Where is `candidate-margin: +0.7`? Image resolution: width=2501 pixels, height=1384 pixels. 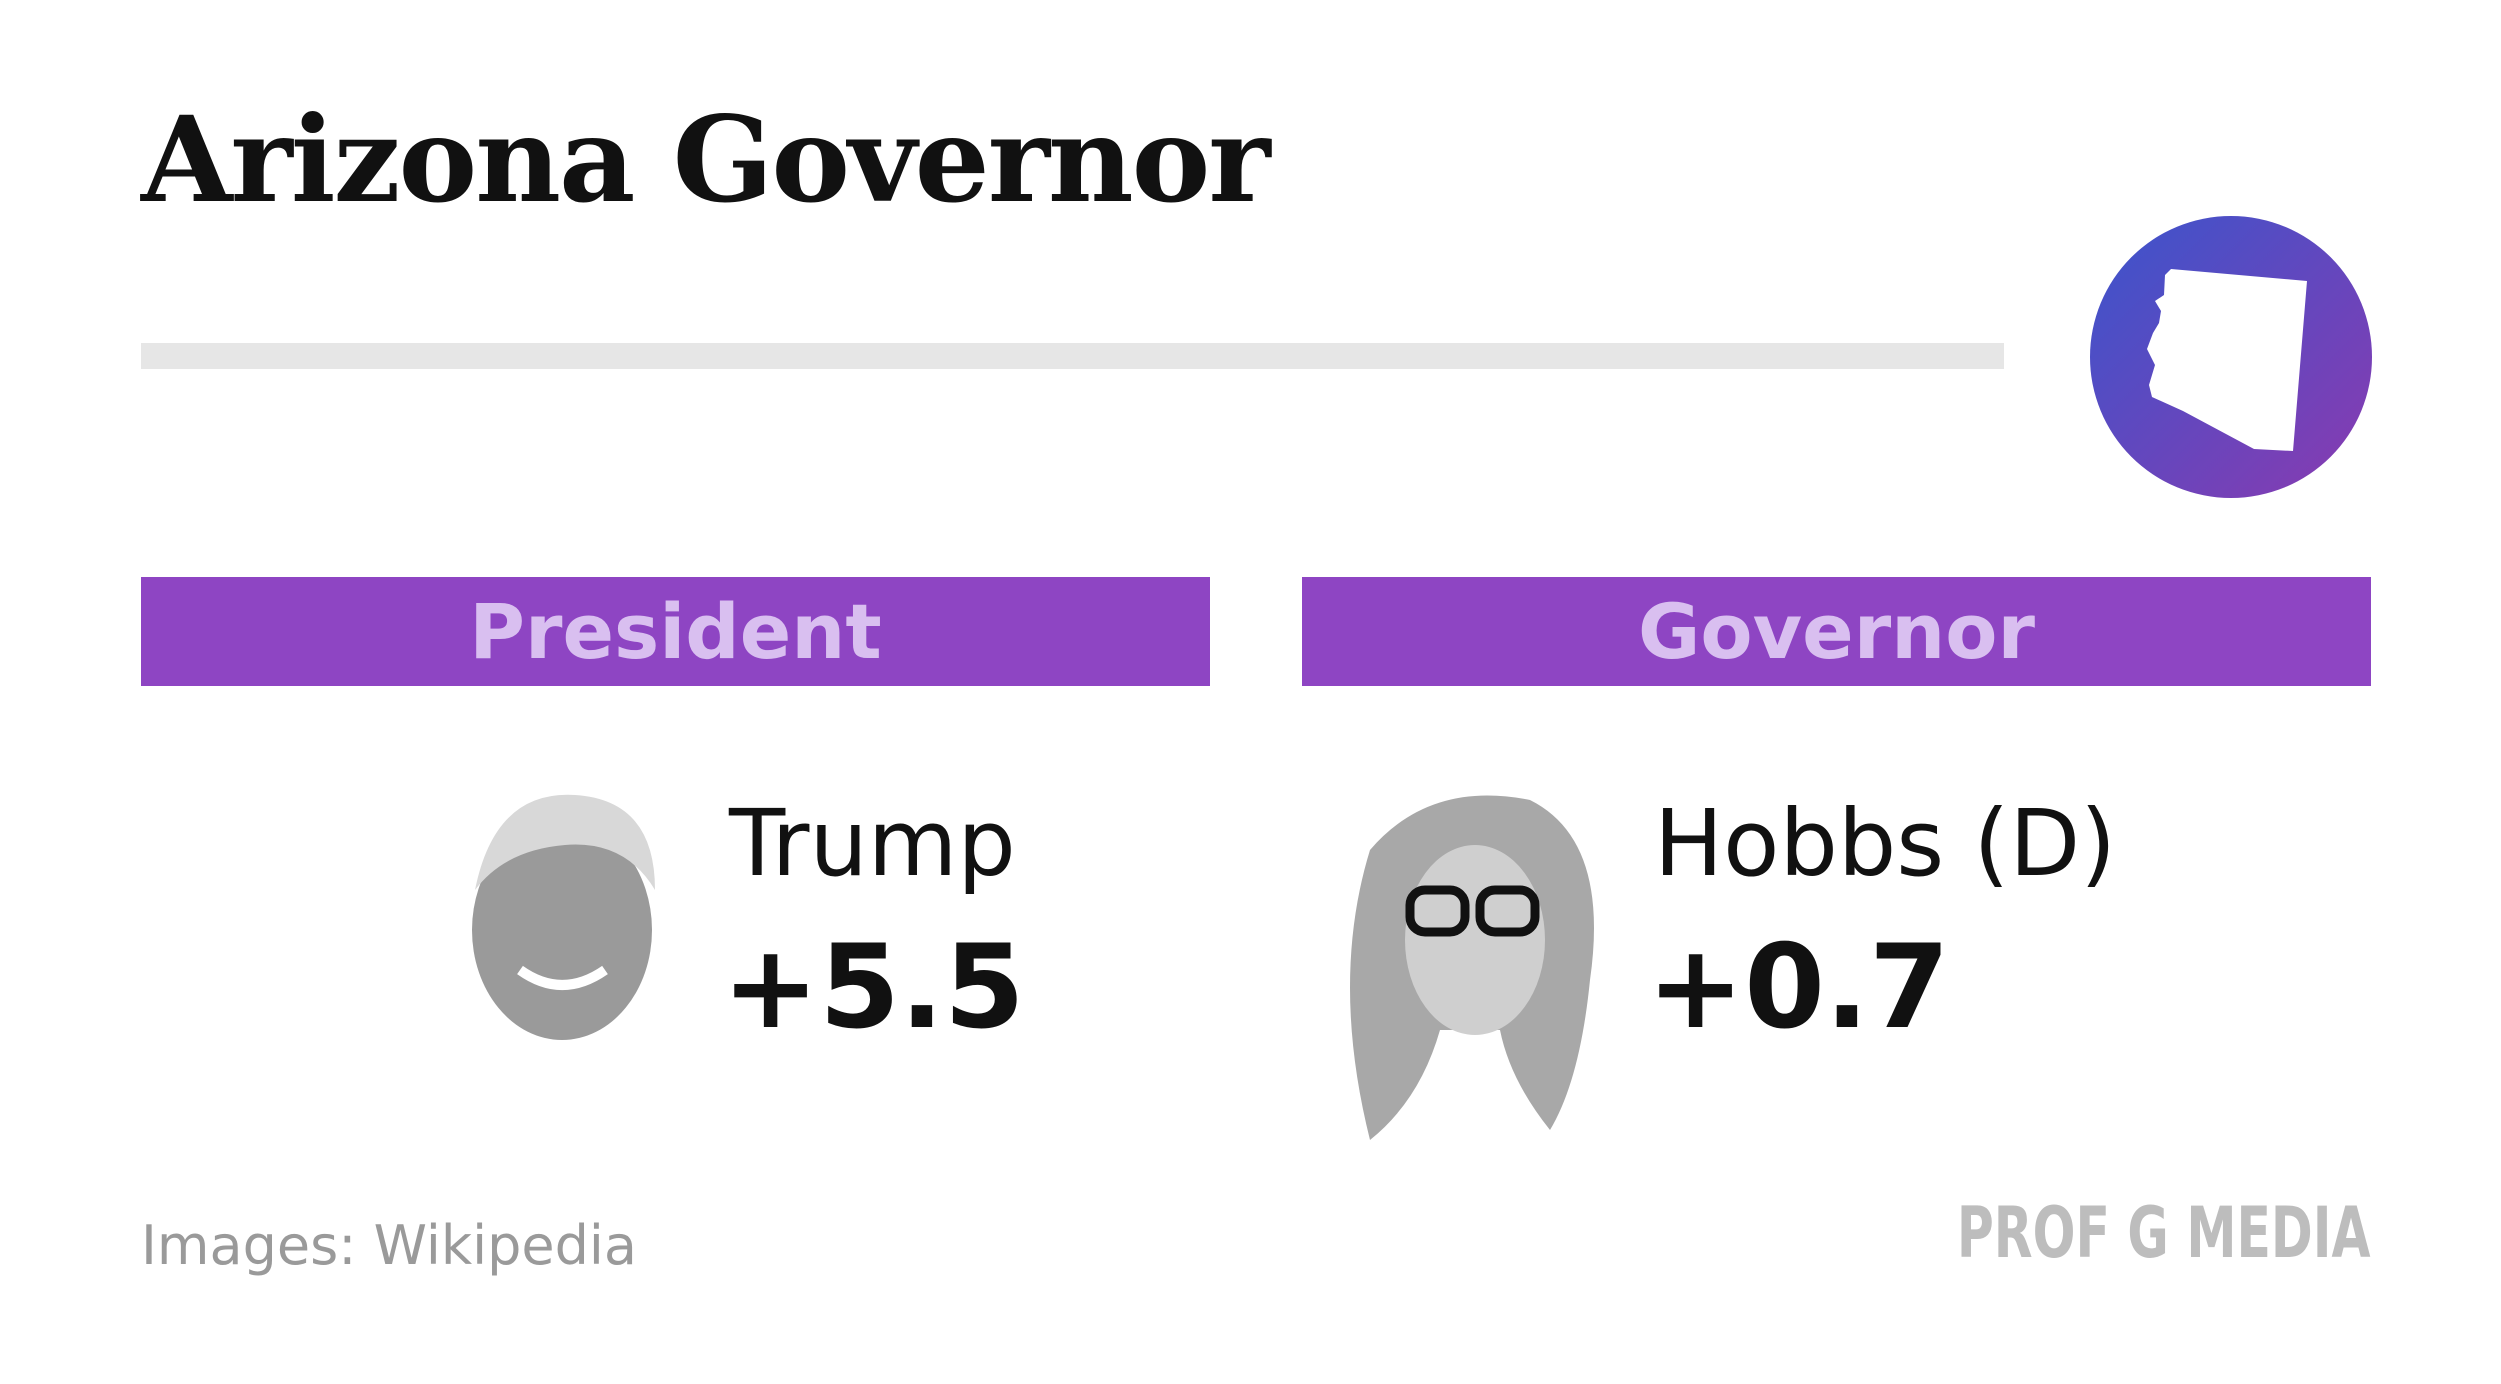
candidate-margin: +0.7 is located at coordinates (1798, 987).